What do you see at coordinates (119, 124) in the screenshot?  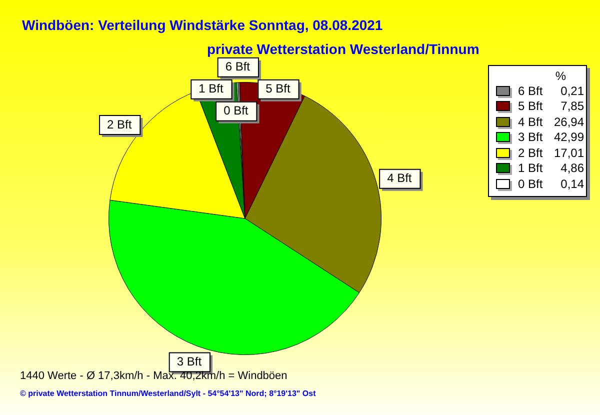 I see `slice-label: 2 Bft` at bounding box center [119, 124].